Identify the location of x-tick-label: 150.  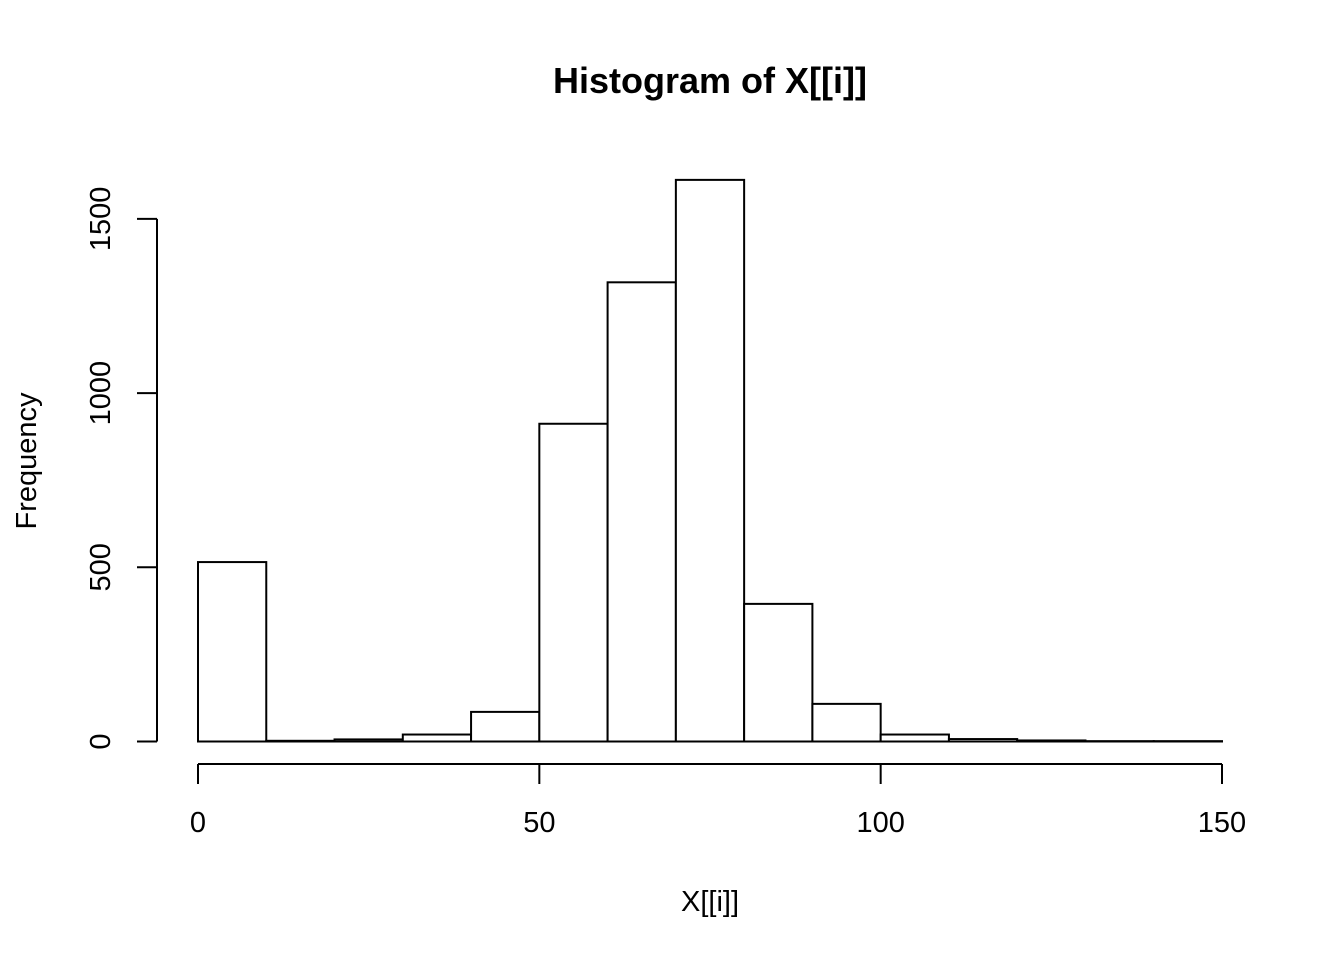
(1222, 823).